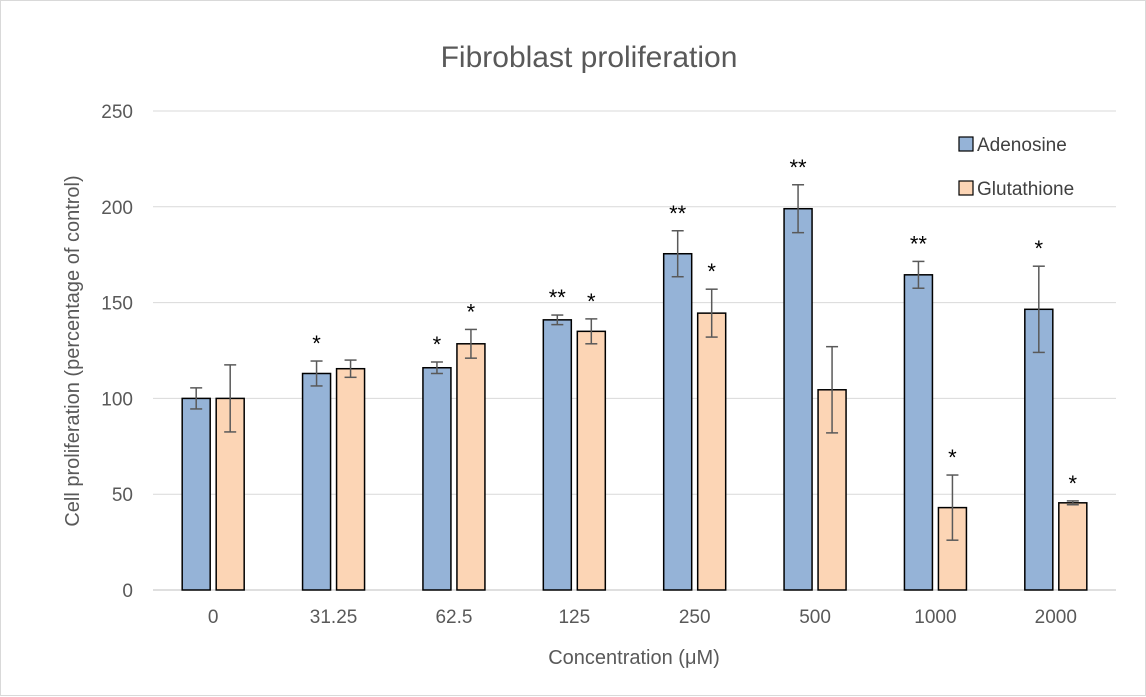 The image size is (1146, 697). Describe the element at coordinates (1025, 189) in the screenshot. I see `legend-label-glutathione: Glutathione` at that location.